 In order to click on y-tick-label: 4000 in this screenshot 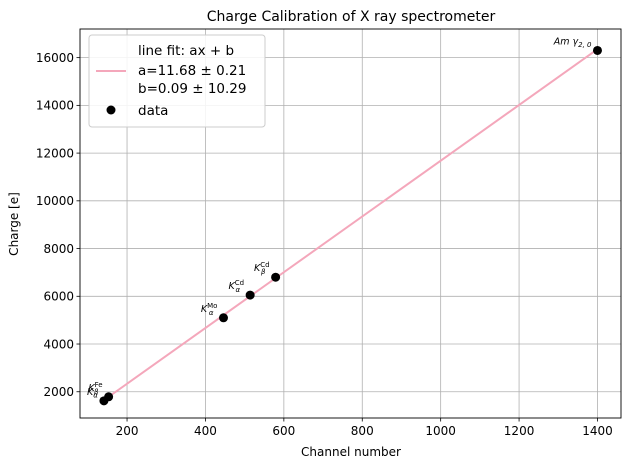, I will do `click(58, 344)`.